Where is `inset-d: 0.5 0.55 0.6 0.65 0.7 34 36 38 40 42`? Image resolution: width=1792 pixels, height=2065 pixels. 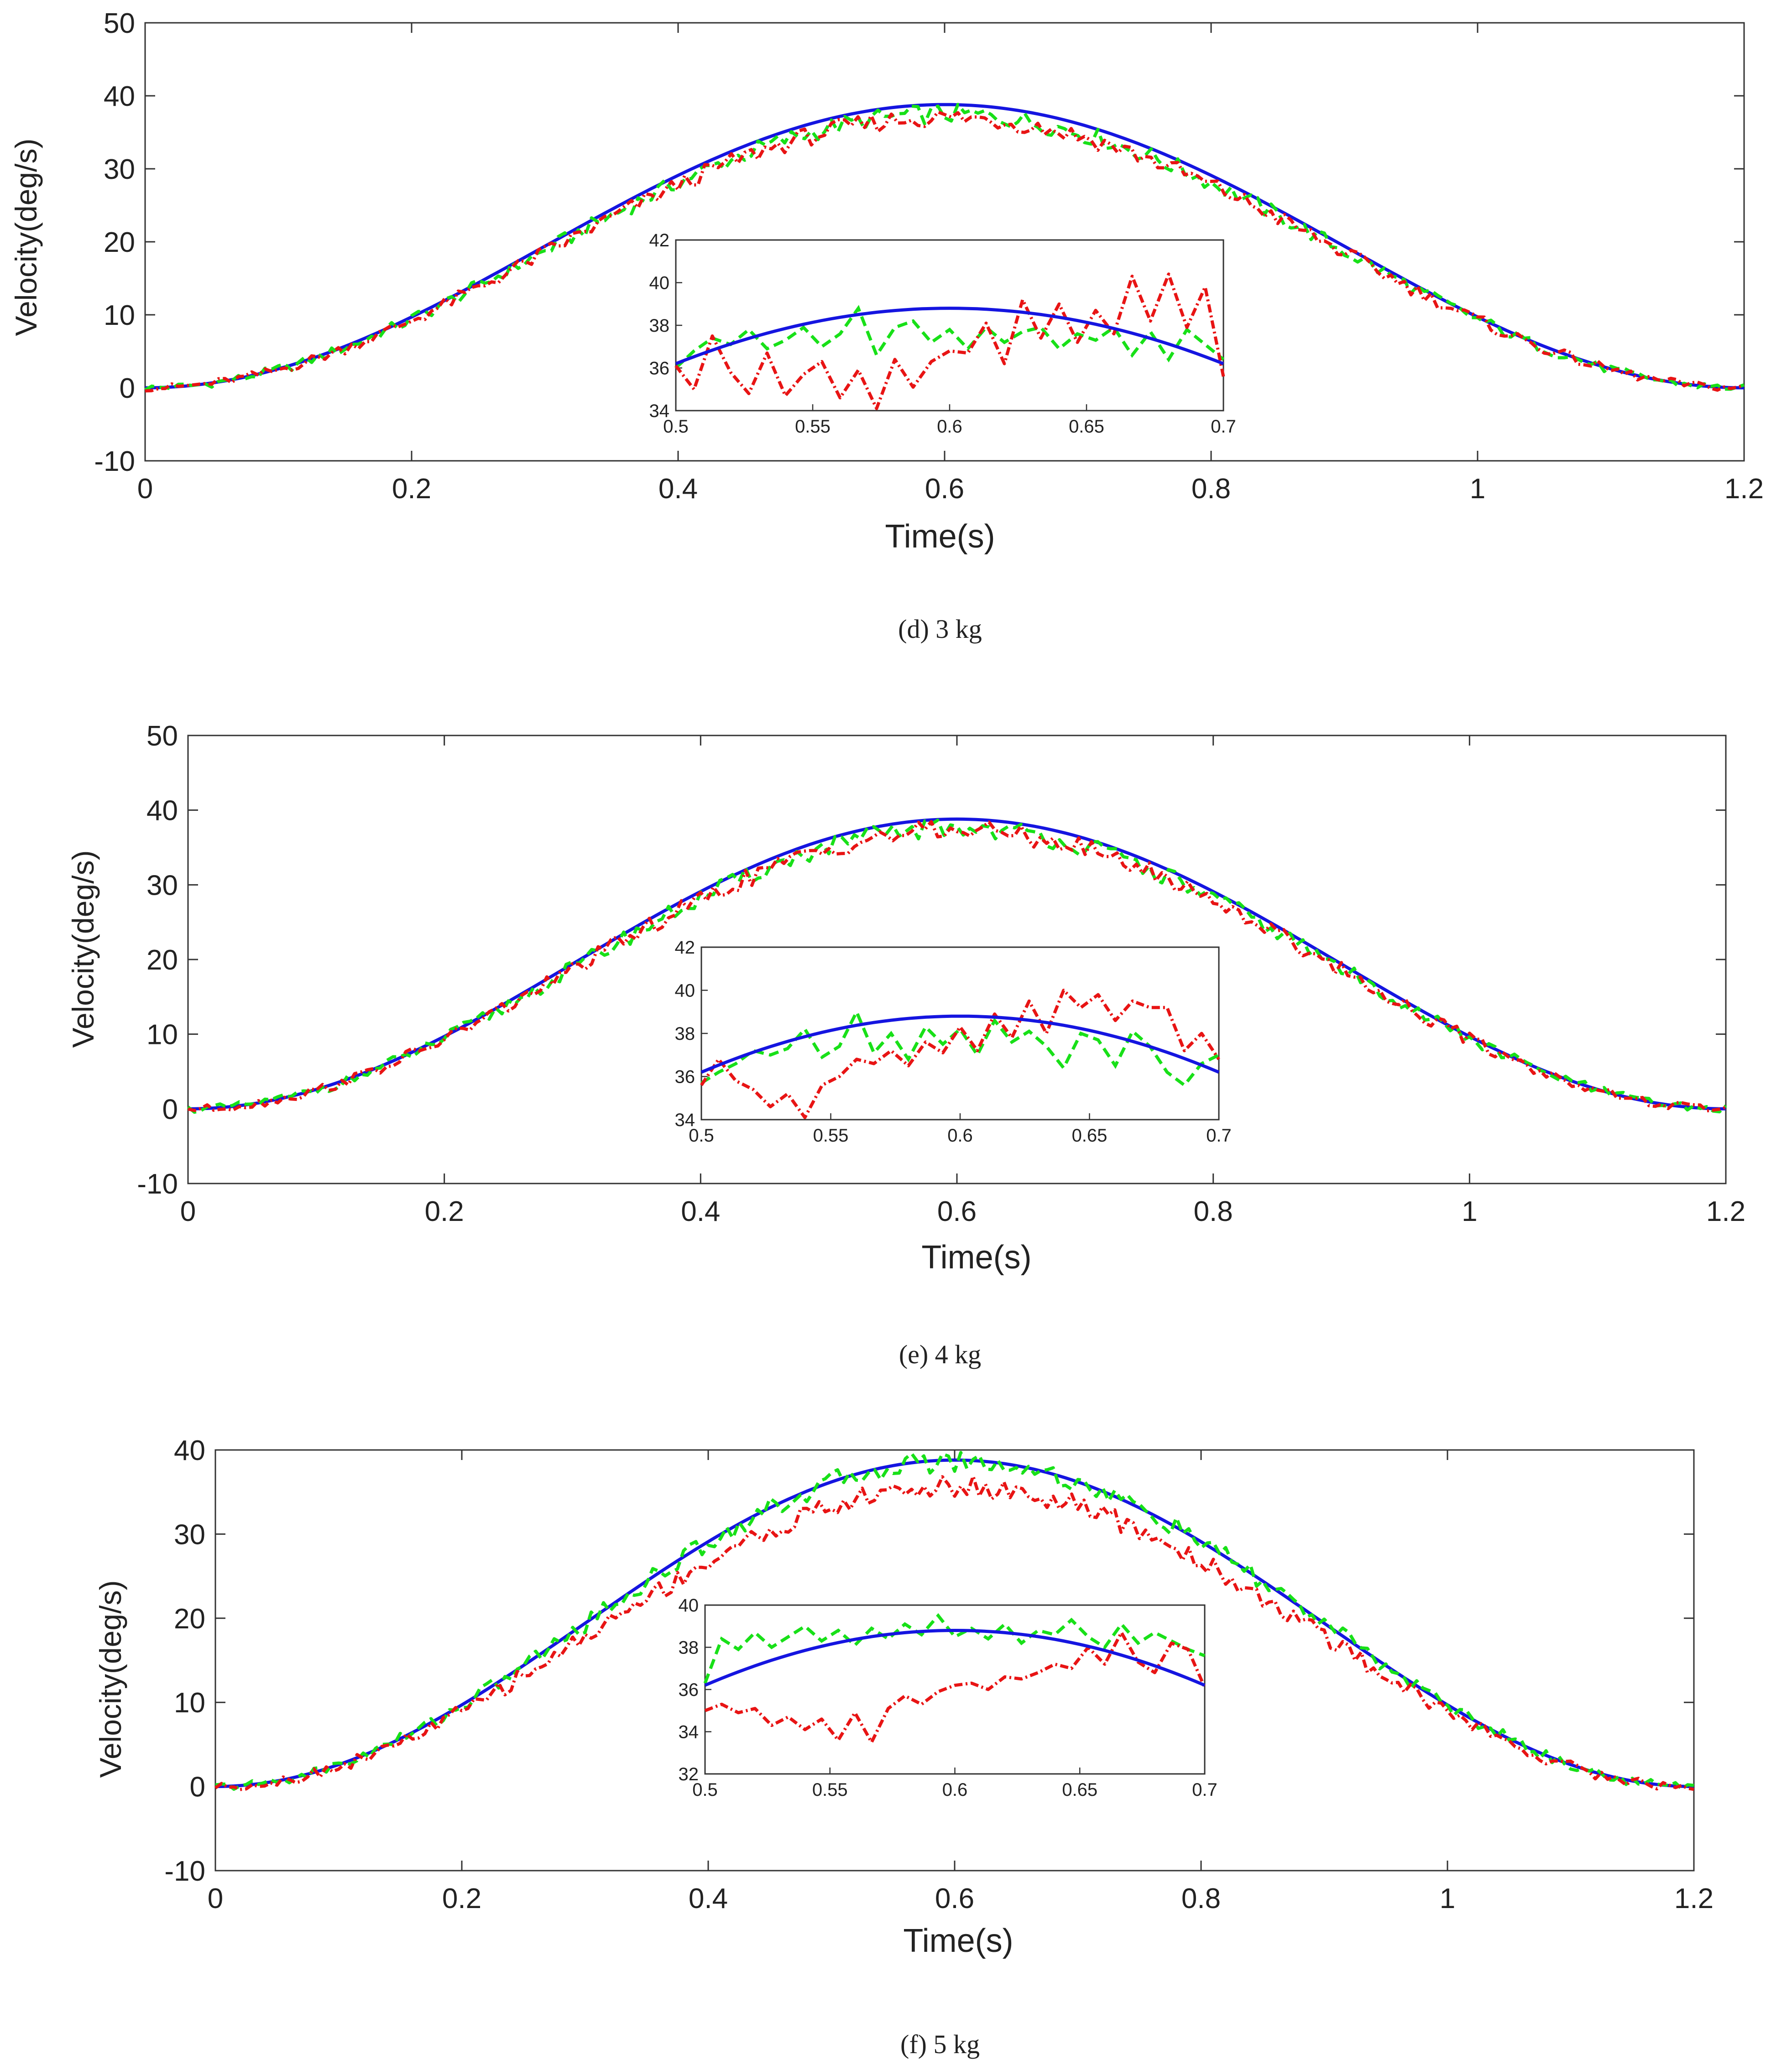 inset-d: 0.5 0.55 0.6 0.65 0.7 34 36 38 40 42 is located at coordinates (942, 333).